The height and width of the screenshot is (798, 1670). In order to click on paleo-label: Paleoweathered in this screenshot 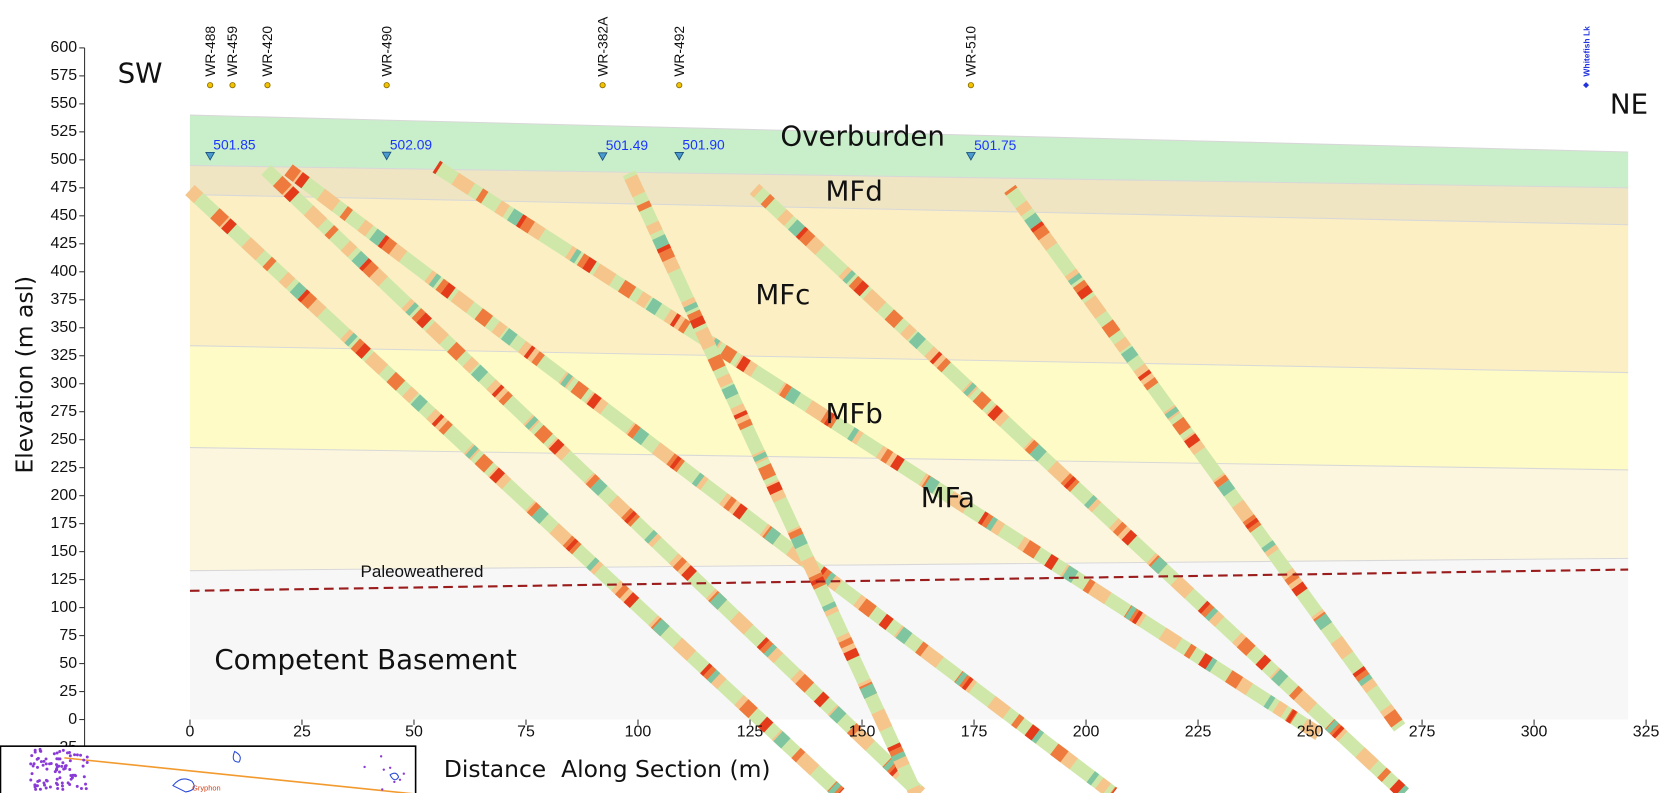, I will do `click(422, 571)`.